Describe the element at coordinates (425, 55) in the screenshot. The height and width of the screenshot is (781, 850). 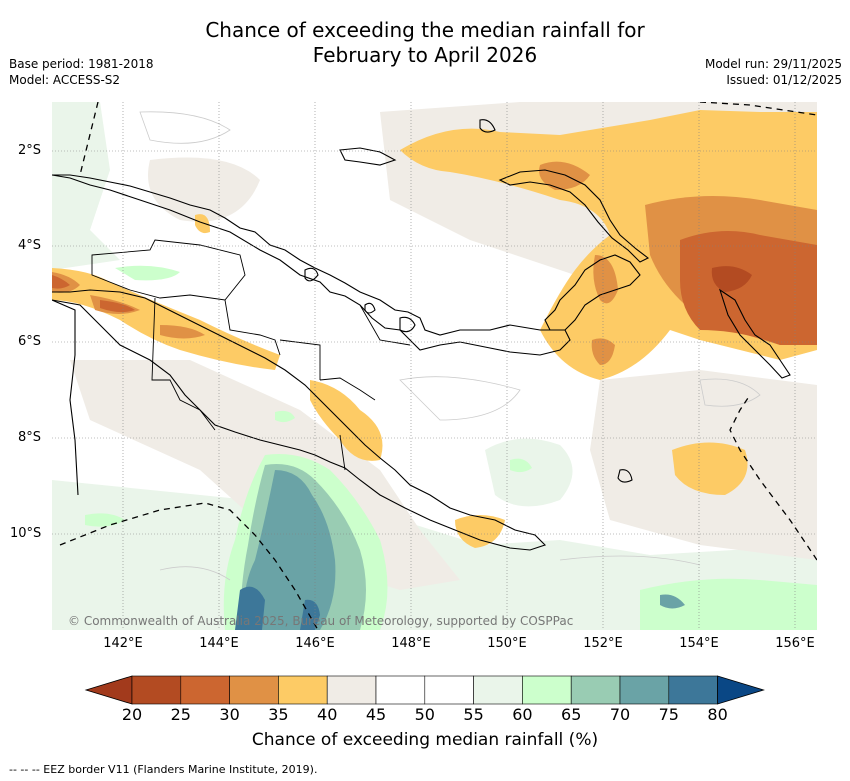
I see `title-line-2: February to April 2026` at that location.